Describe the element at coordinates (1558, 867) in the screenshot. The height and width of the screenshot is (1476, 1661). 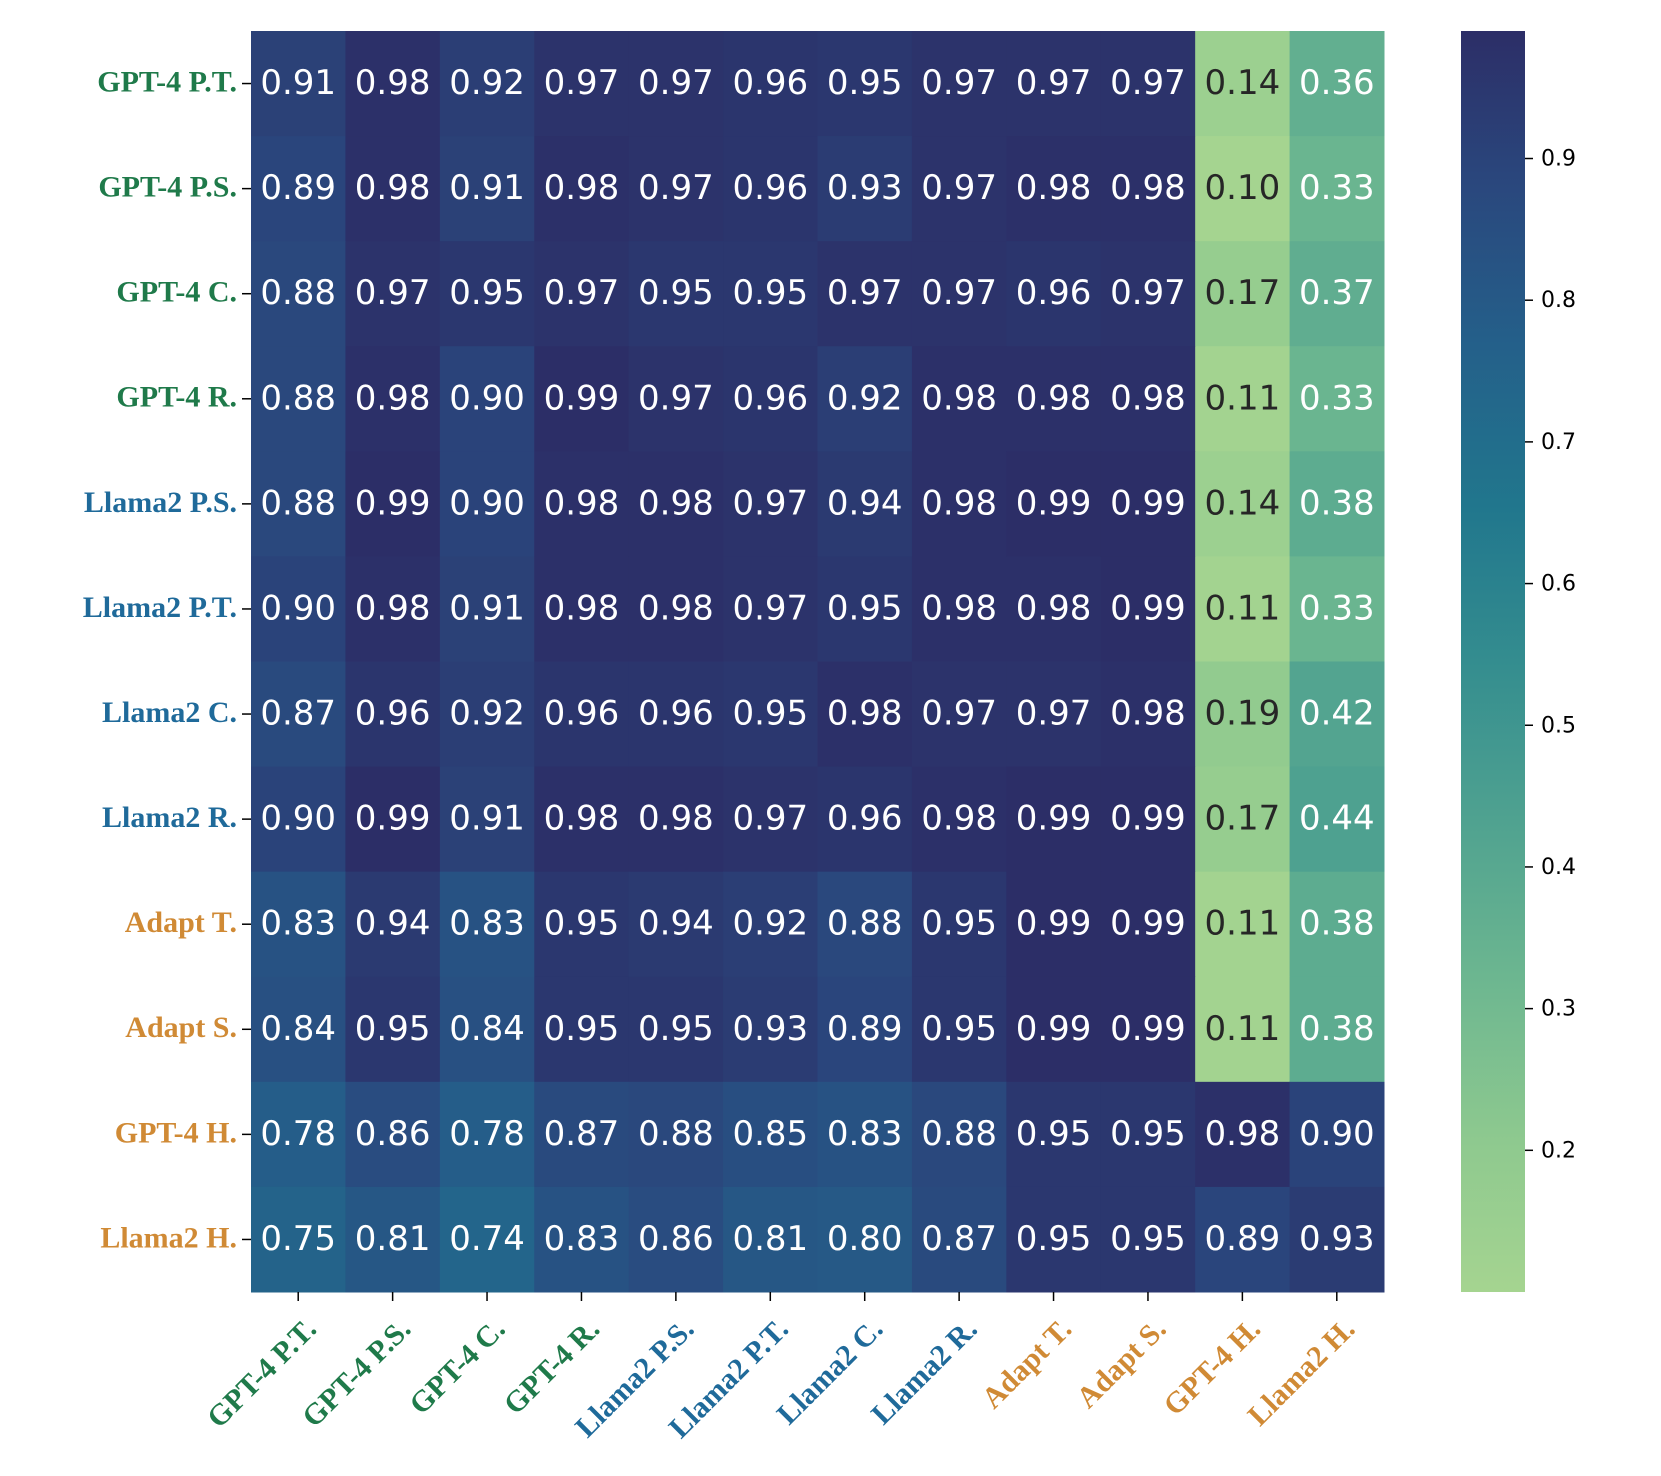
I see `colorbar-tick-label: 0.4` at that location.